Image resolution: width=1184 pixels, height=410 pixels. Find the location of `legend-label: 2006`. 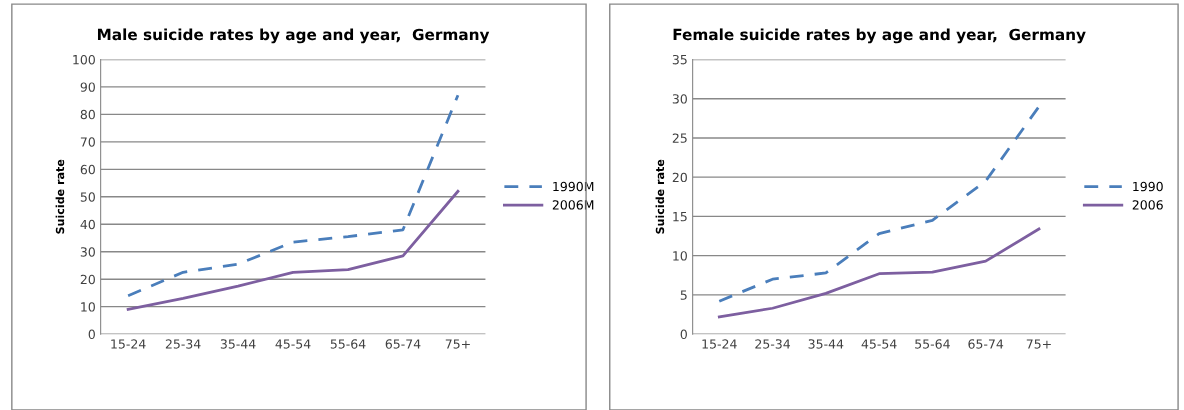

legend-label: 2006 is located at coordinates (1147, 205).